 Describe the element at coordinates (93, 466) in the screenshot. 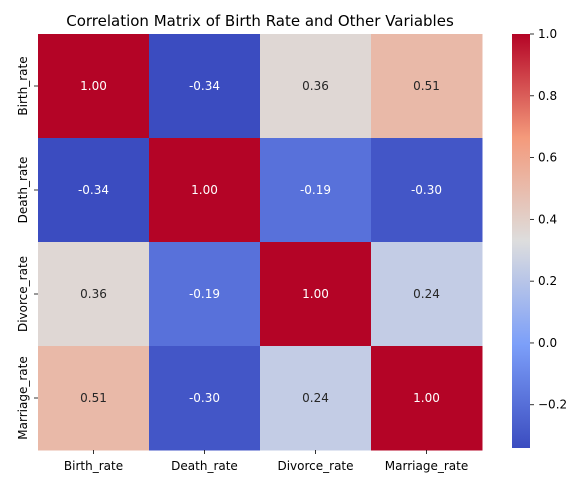

I see `x-tick-label: Birth_rate` at that location.